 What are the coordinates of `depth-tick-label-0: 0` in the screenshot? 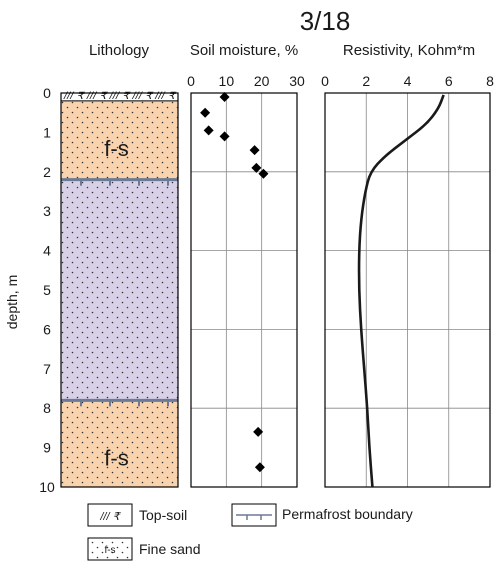 It's located at (47, 93).